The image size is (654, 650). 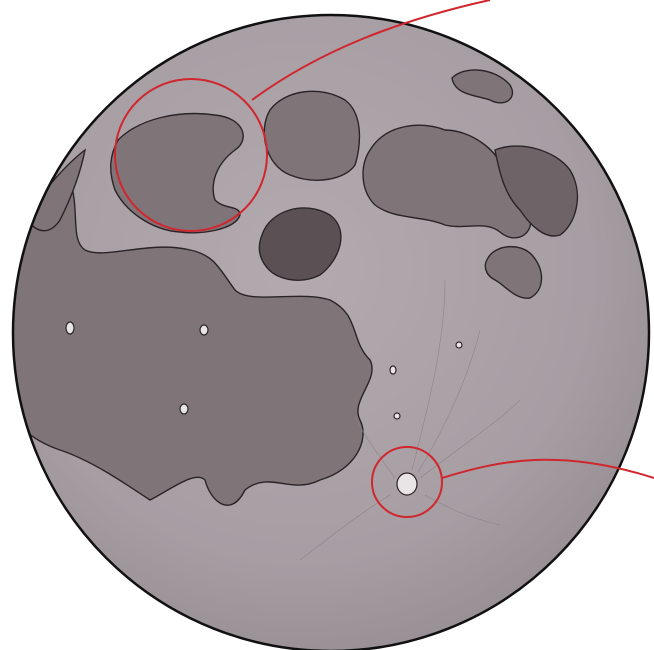 I want to click on mare-east, so click(x=536, y=191).